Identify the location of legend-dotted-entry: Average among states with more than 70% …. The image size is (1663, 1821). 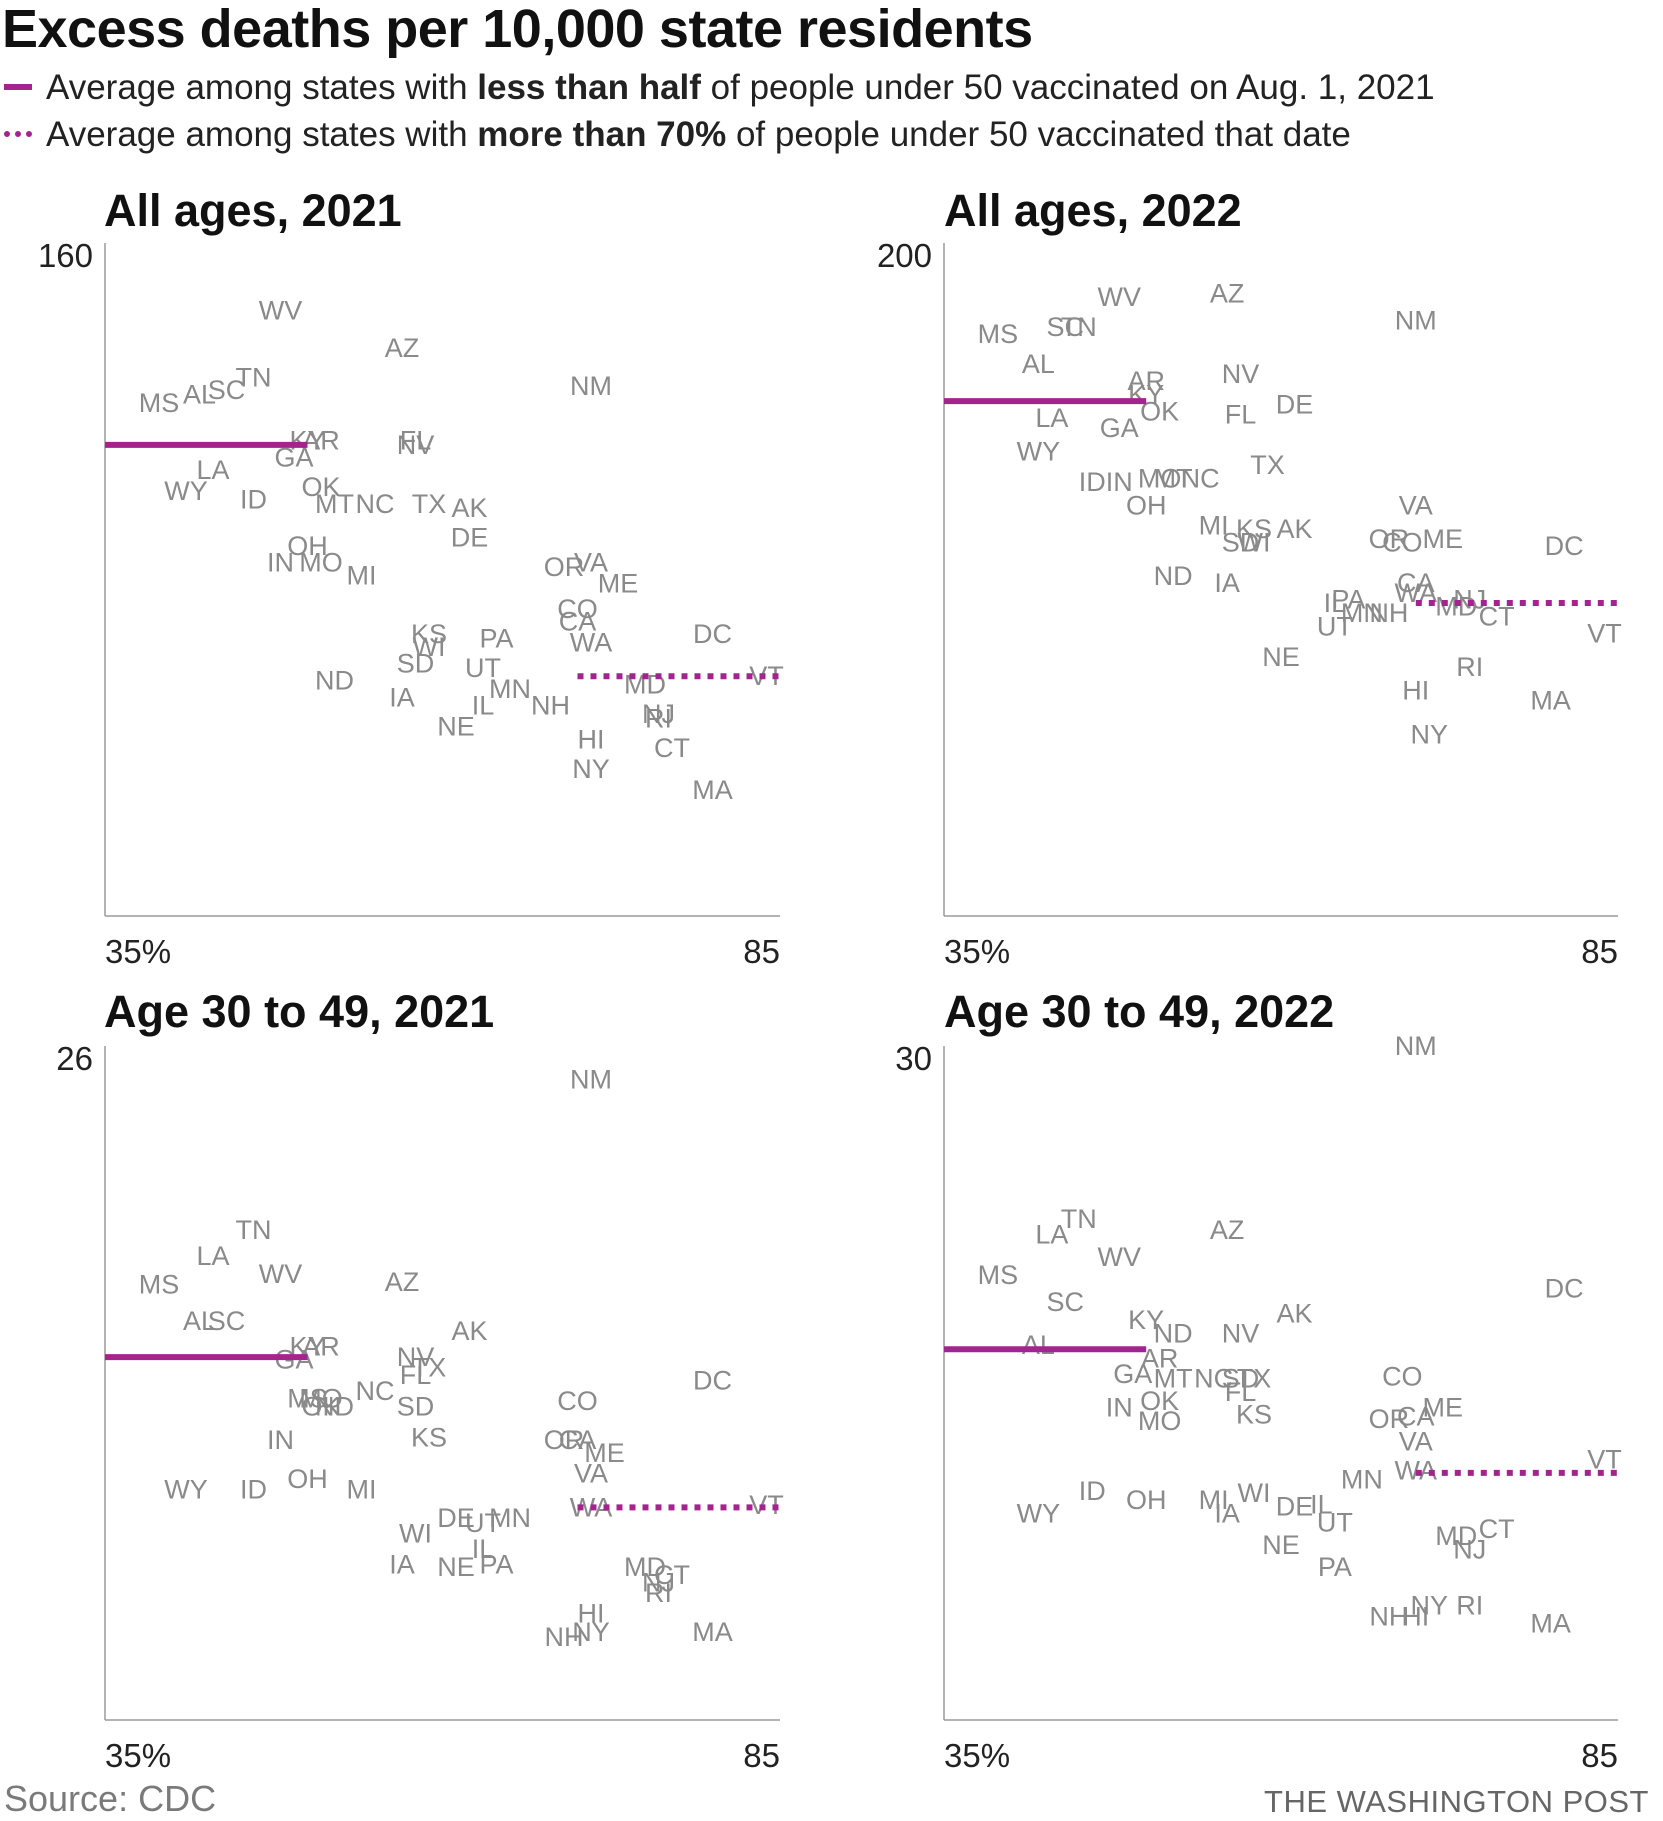
(677, 135).